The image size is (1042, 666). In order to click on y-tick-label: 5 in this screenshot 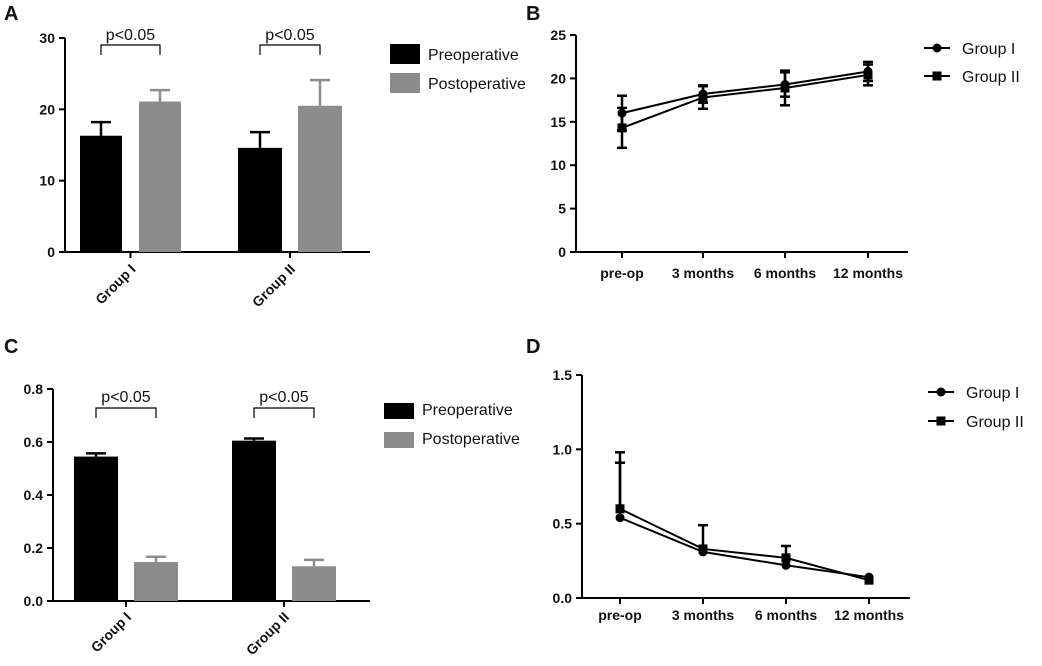, I will do `click(562, 209)`.